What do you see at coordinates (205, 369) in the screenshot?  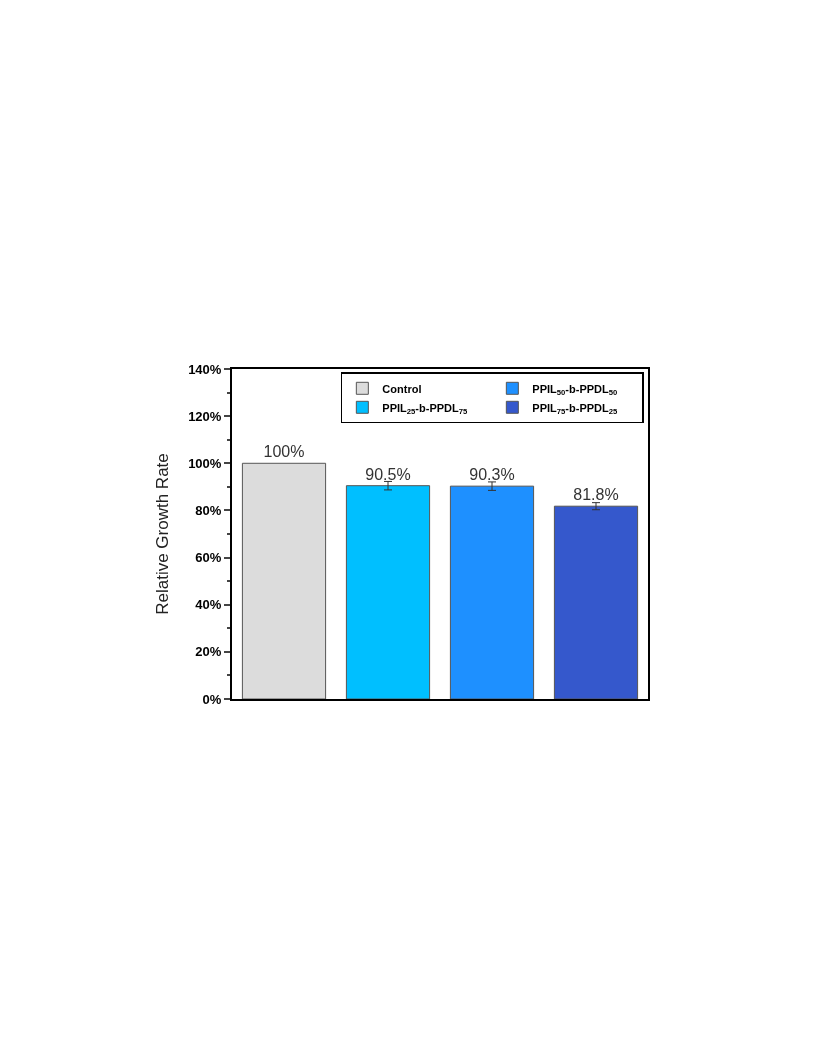 I see `y-tick-label: 140%` at bounding box center [205, 369].